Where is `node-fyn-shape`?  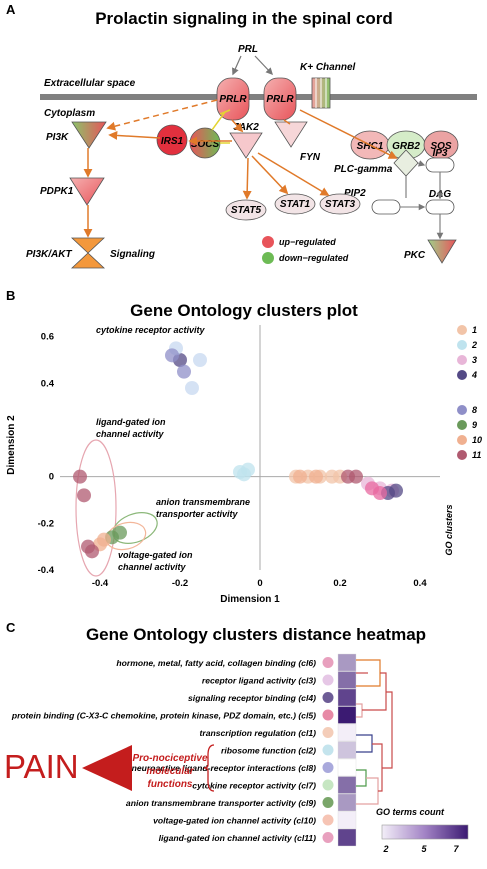
node-fyn-shape is located at coordinates (291, 134).